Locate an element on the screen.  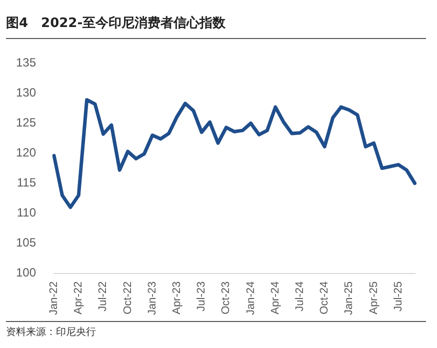
x-tick-label: Jul-23 is located at coordinates (202, 296).